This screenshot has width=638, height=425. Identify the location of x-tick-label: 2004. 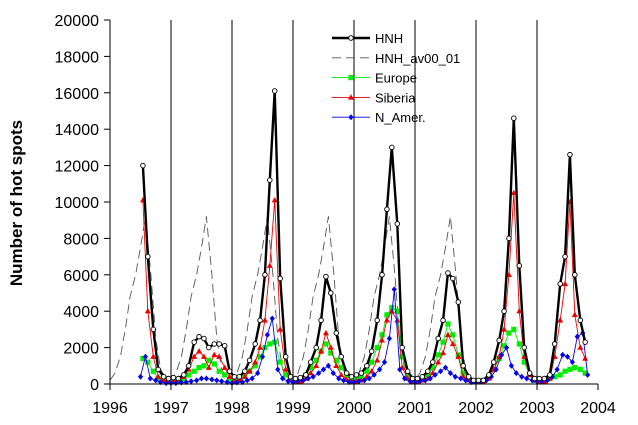
(598, 408).